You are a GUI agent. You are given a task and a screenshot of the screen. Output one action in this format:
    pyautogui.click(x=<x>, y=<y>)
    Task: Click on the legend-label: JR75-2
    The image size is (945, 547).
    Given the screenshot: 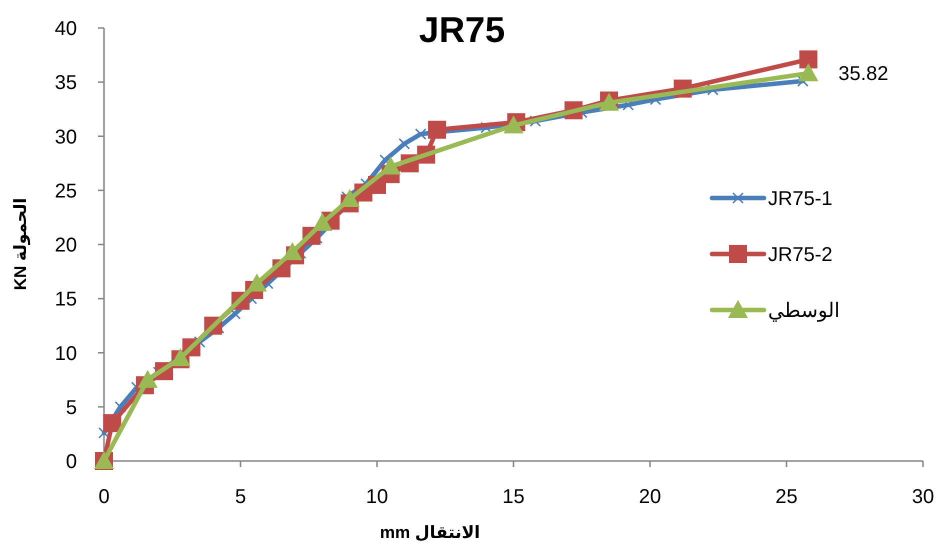 What is the action you would take?
    pyautogui.click(x=800, y=255)
    